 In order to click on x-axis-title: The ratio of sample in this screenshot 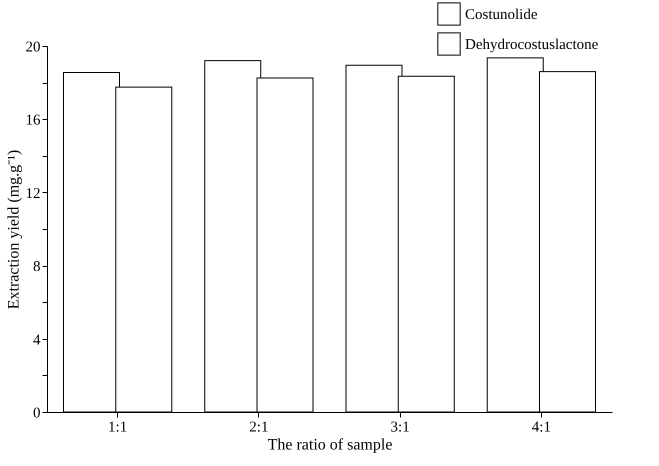, I will do `click(330, 445)`.